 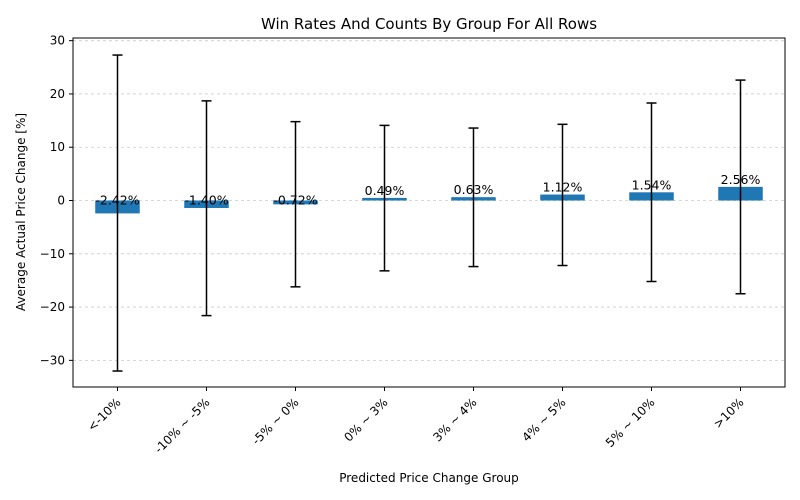 What do you see at coordinates (57, 94) in the screenshot?
I see `y-tick-label: 20` at bounding box center [57, 94].